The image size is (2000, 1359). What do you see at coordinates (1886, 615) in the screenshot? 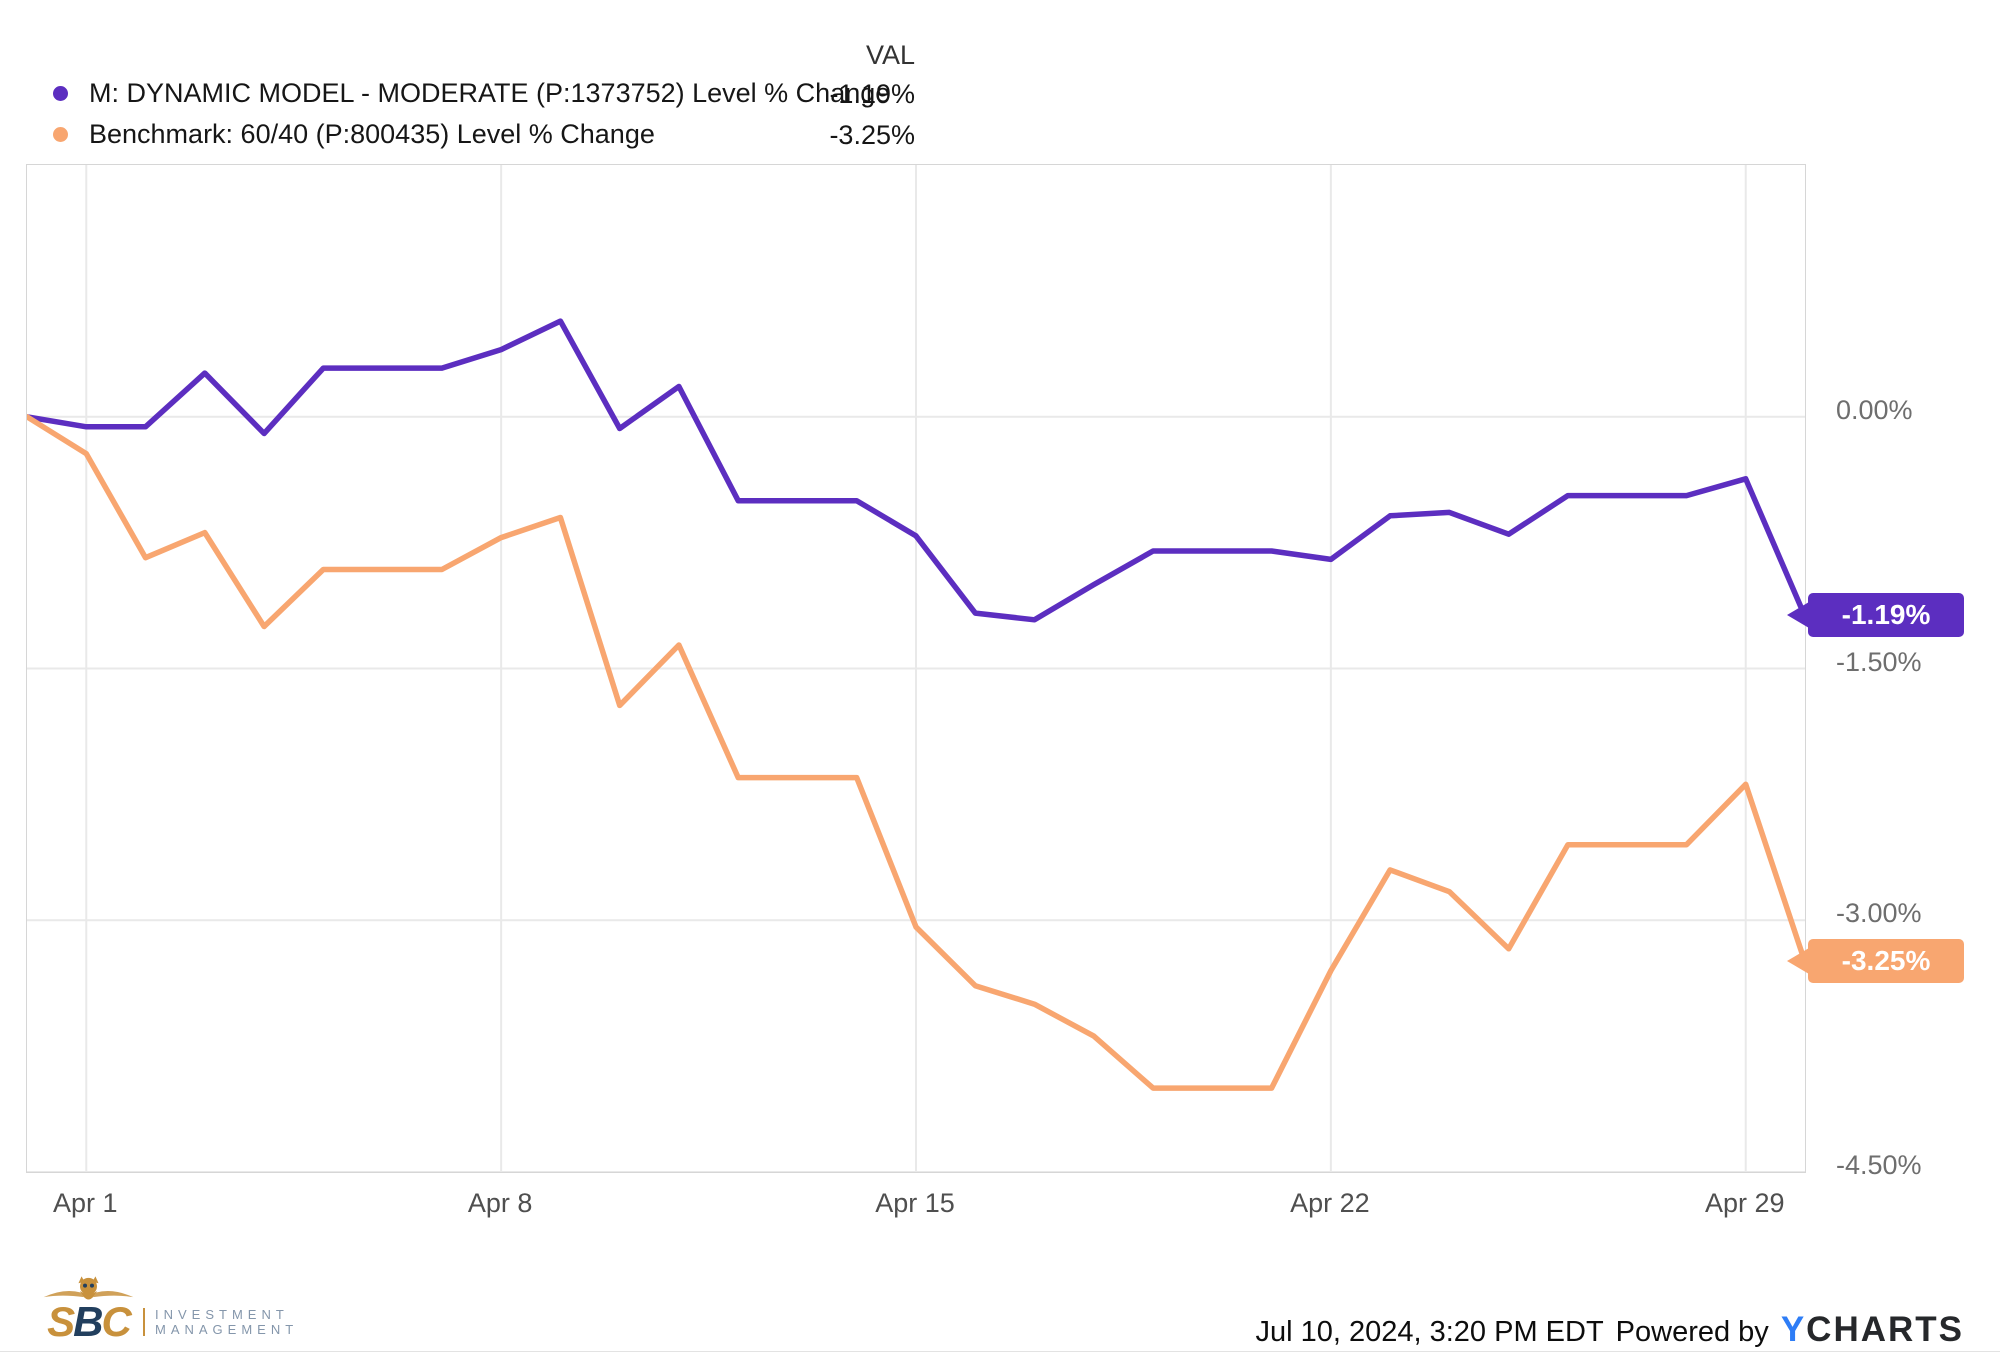
I see `tag-value: -1.19%` at bounding box center [1886, 615].